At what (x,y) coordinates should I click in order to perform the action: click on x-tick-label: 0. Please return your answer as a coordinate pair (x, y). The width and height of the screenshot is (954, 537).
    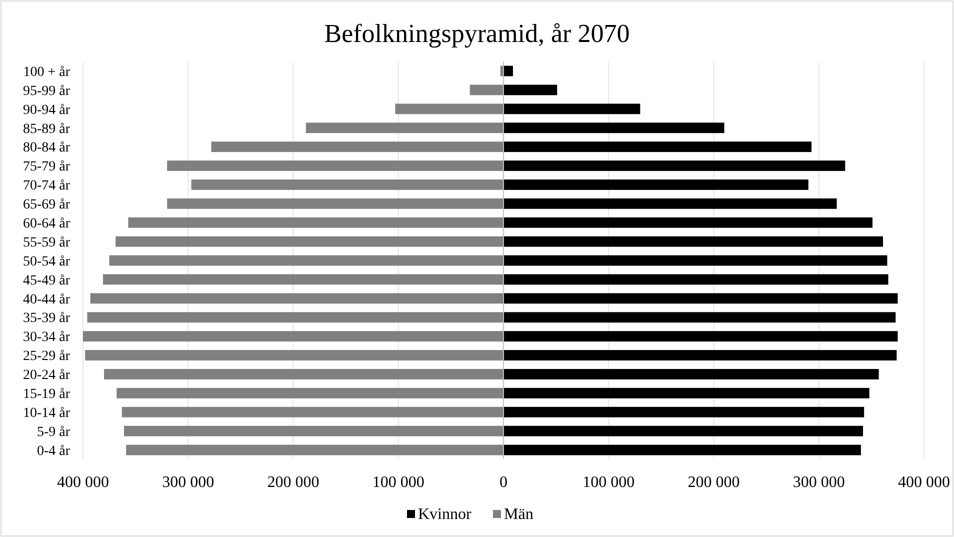
    Looking at the image, I should click on (504, 482).